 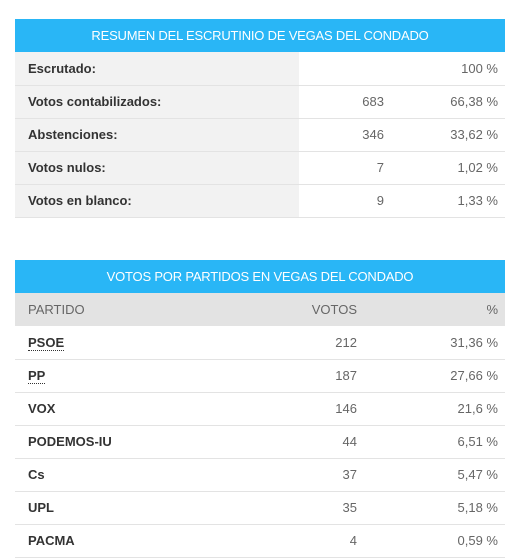 What do you see at coordinates (260, 276) in the screenshot?
I see `parties-title: VOTOS POR PARTIDOS EN VEGAS DEL CONDADO` at bounding box center [260, 276].